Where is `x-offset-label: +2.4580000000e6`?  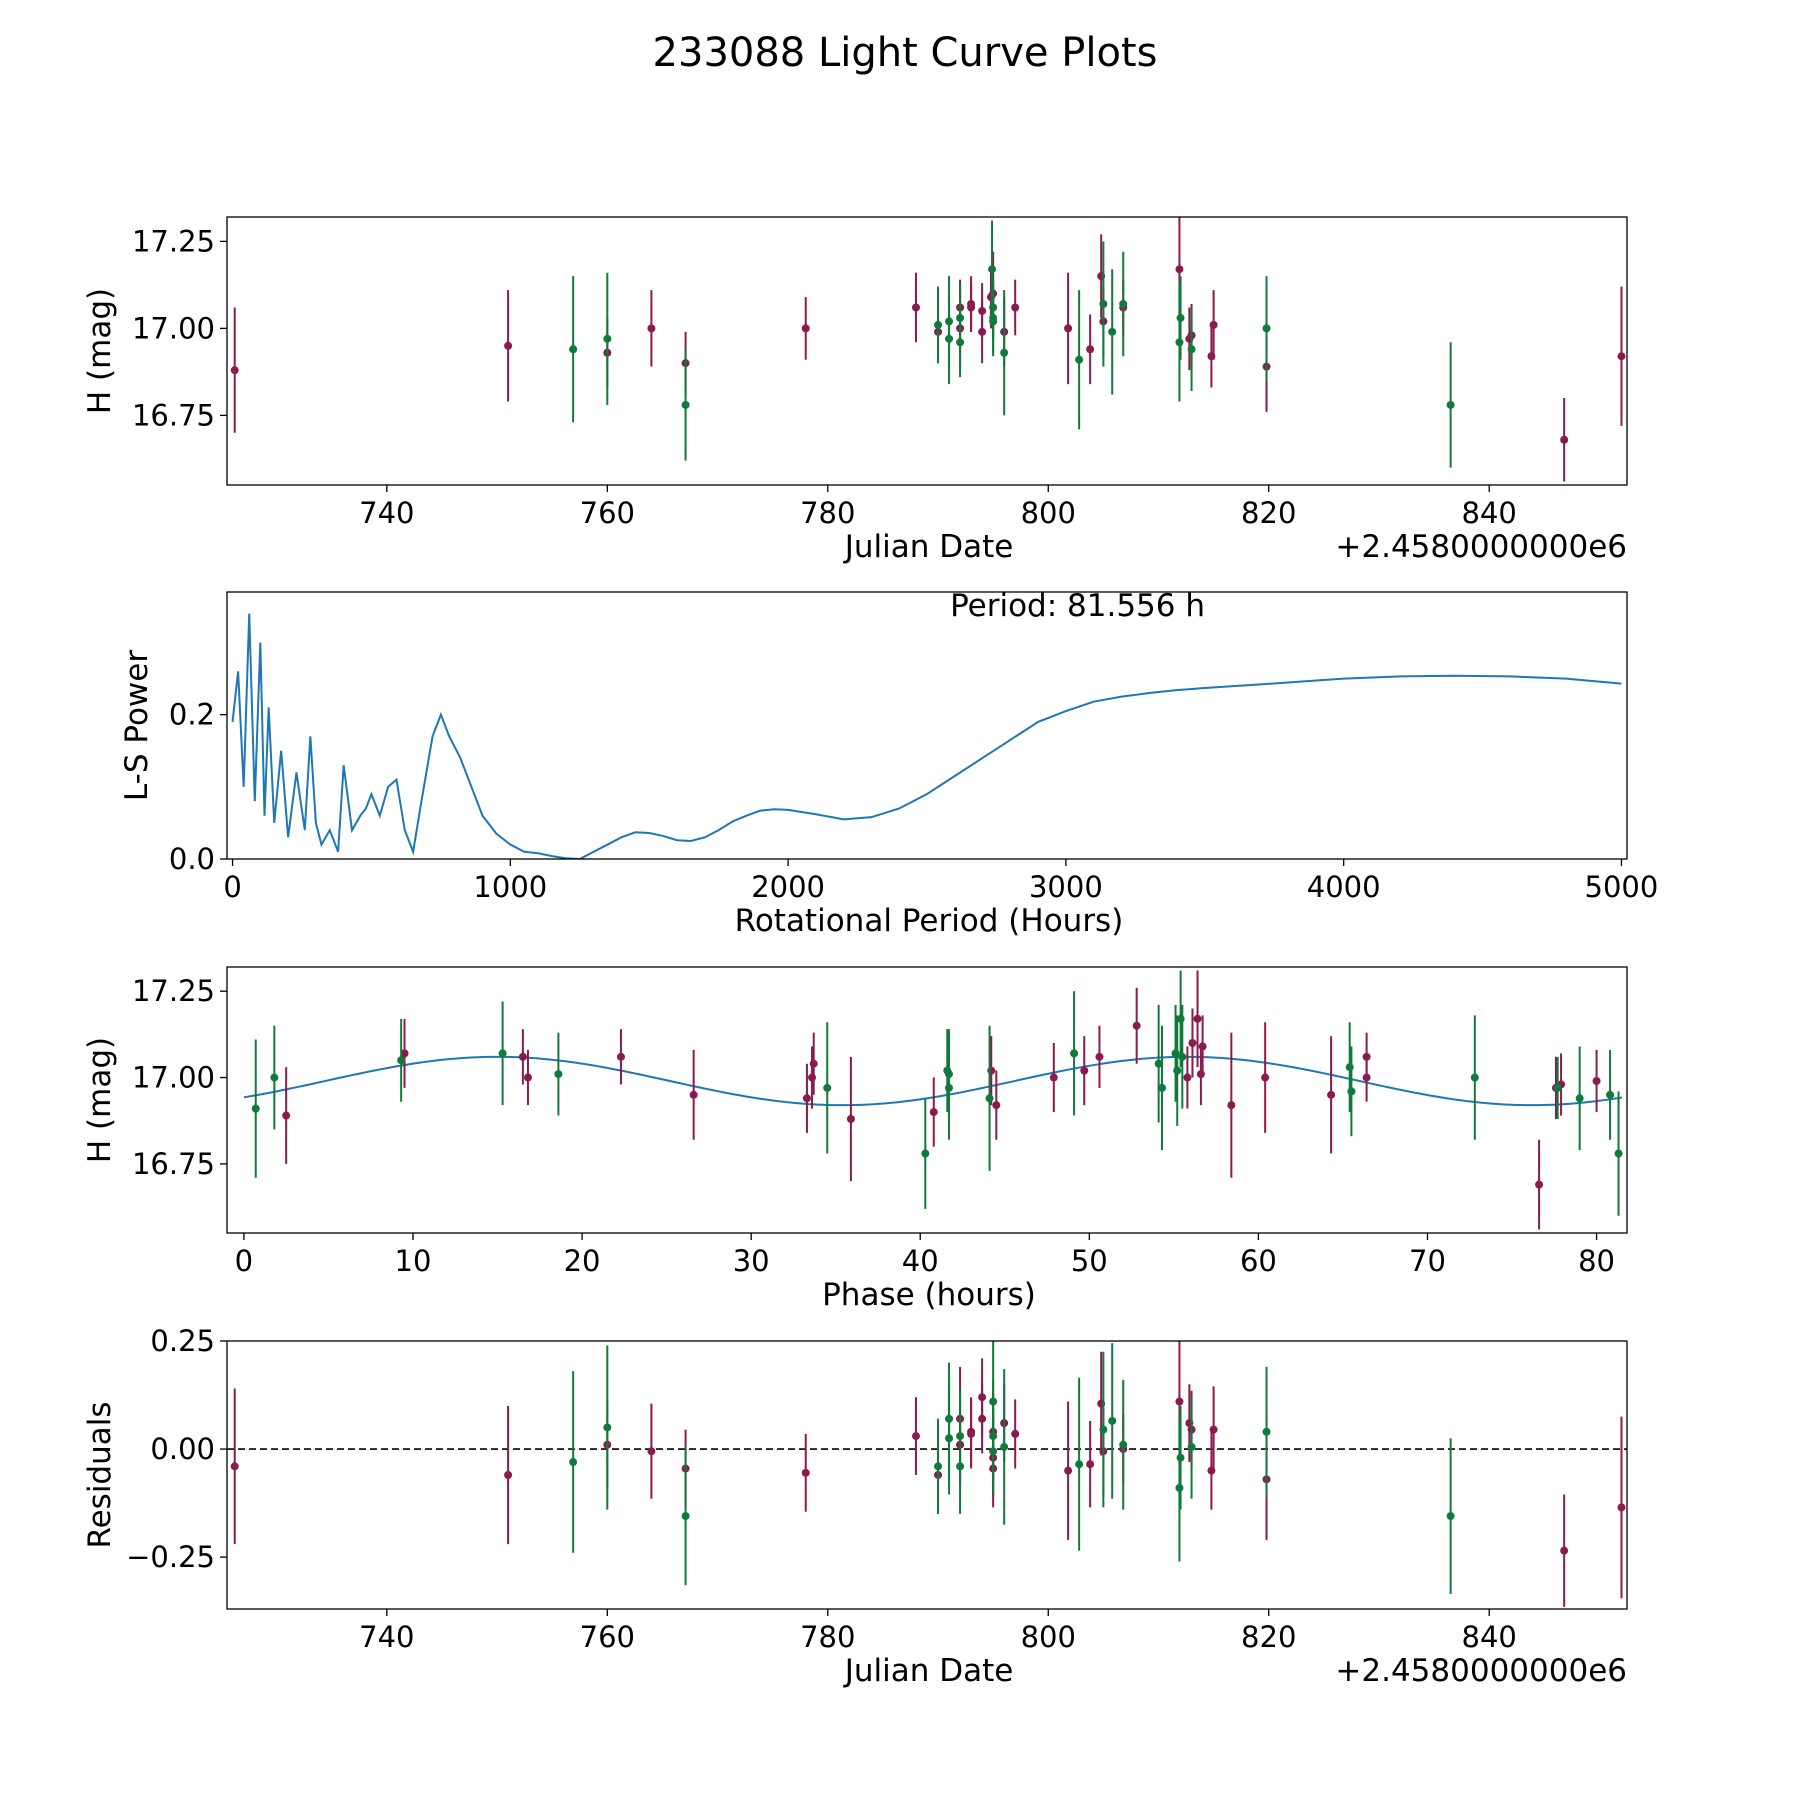 x-offset-label: +2.4580000000e6 is located at coordinates (1481, 547).